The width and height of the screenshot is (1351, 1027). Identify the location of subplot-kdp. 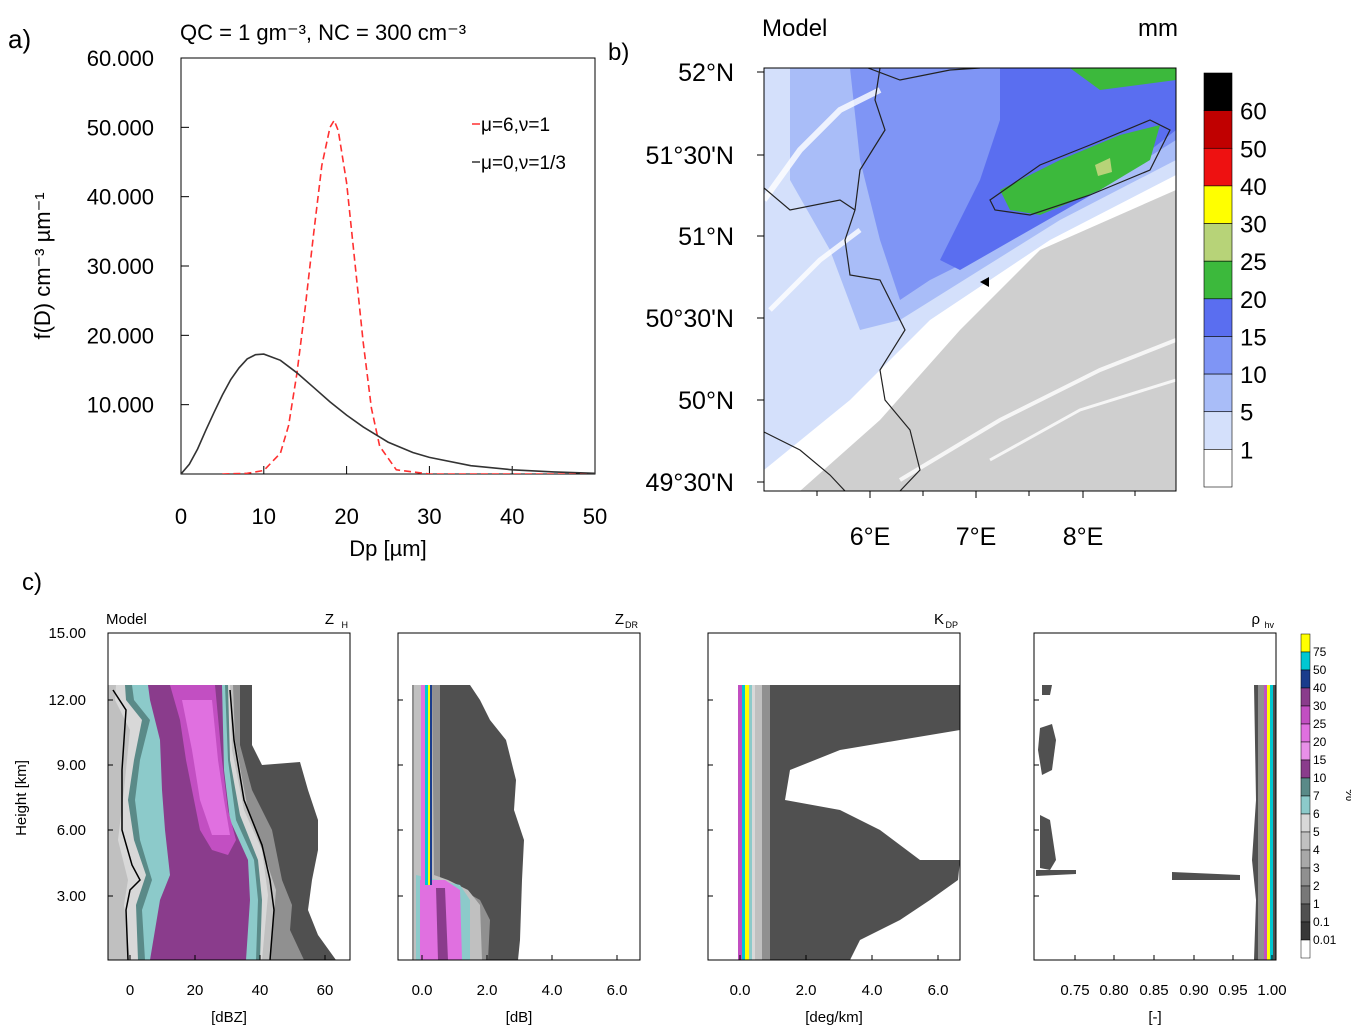
(834, 796).